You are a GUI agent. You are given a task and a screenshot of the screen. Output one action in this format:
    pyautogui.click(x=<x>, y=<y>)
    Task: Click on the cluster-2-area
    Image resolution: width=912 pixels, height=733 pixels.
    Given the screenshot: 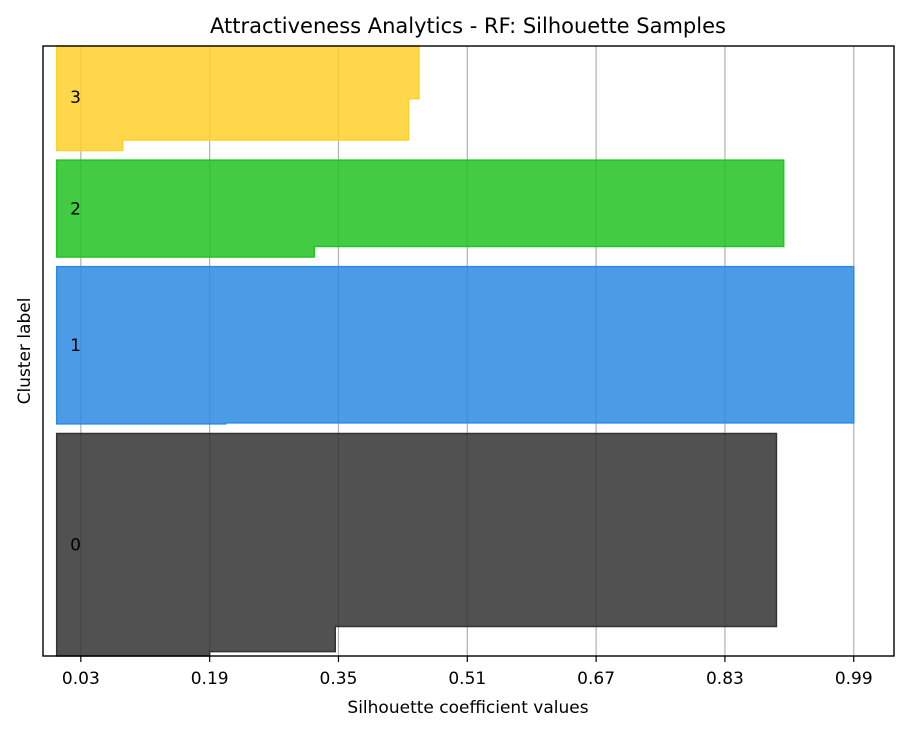 What is the action you would take?
    pyautogui.click(x=420, y=208)
    